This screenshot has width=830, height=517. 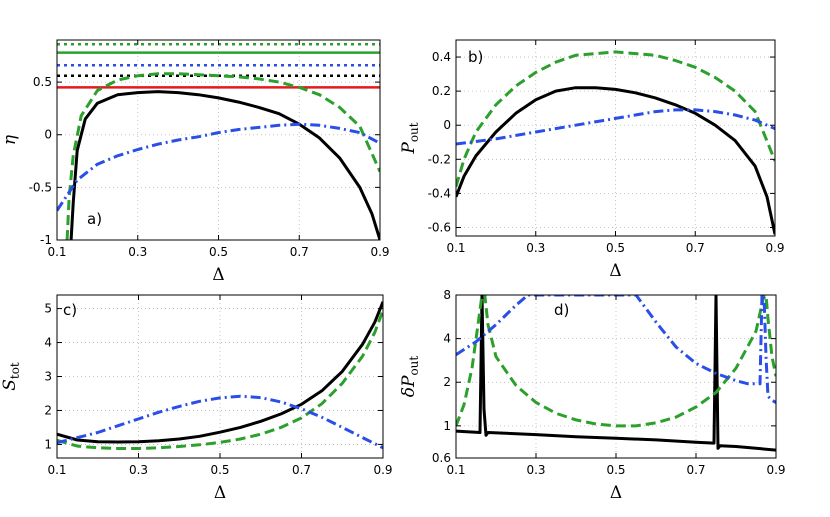 What do you see at coordinates (46, 240) in the screenshot?
I see `y-tick-label: -1` at bounding box center [46, 240].